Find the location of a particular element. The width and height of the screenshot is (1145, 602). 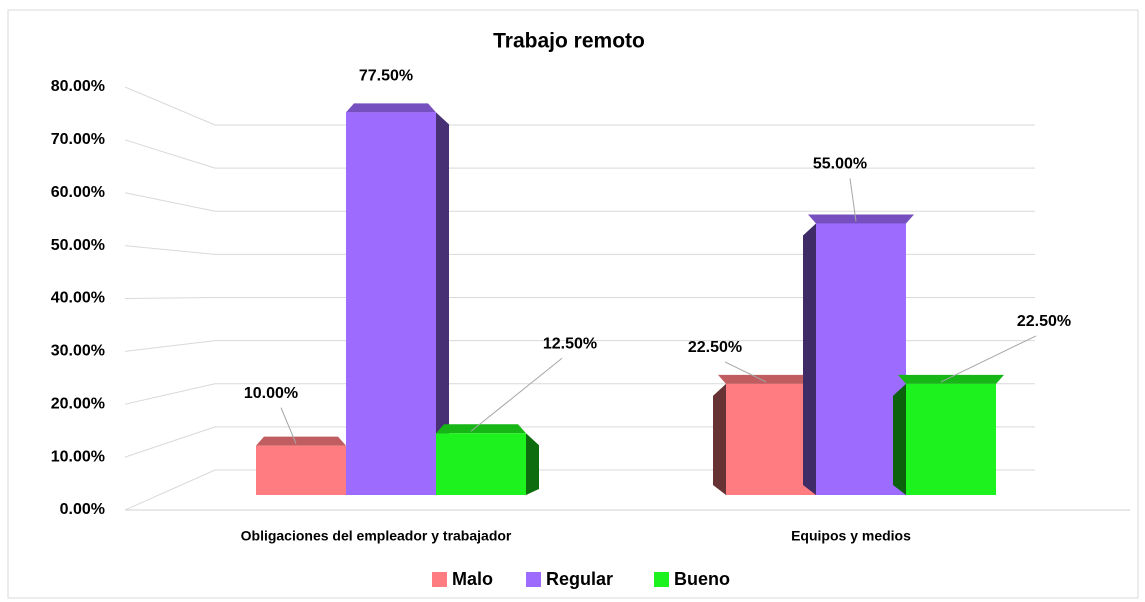

legend-label: Bueno is located at coordinates (702, 579).